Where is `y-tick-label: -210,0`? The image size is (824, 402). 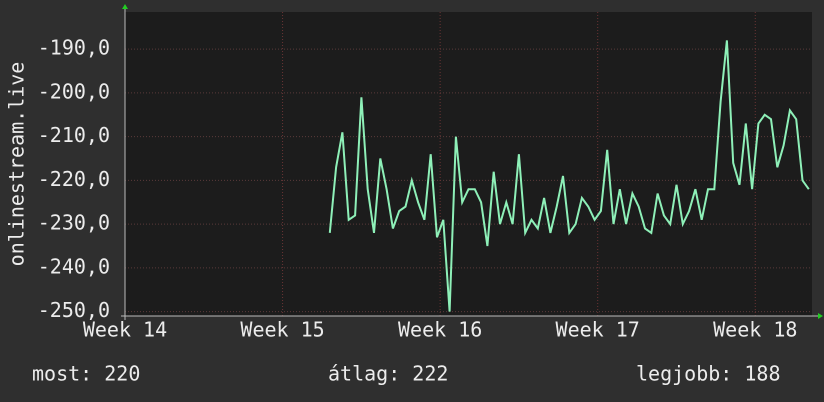 y-tick-label: -210,0 is located at coordinates (74, 135).